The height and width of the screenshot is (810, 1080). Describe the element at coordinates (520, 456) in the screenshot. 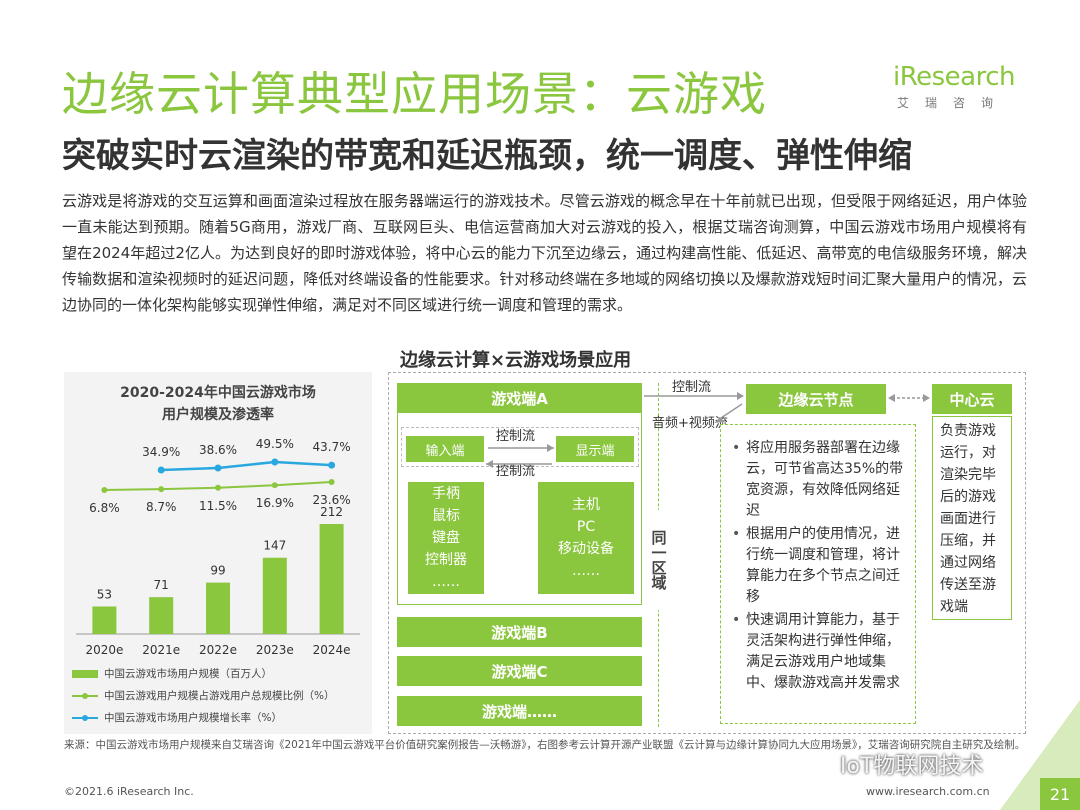

I see `io-arrows` at that location.